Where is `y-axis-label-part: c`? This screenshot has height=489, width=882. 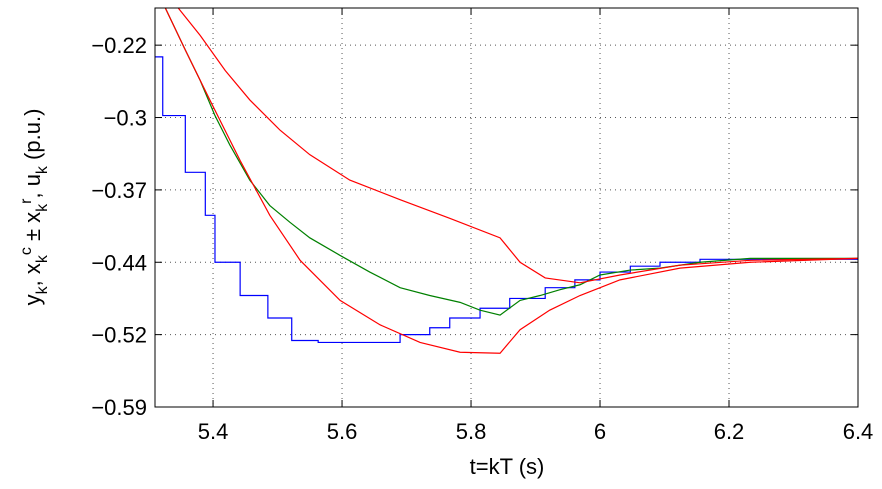 y-axis-label-part: c is located at coordinates (26, 251).